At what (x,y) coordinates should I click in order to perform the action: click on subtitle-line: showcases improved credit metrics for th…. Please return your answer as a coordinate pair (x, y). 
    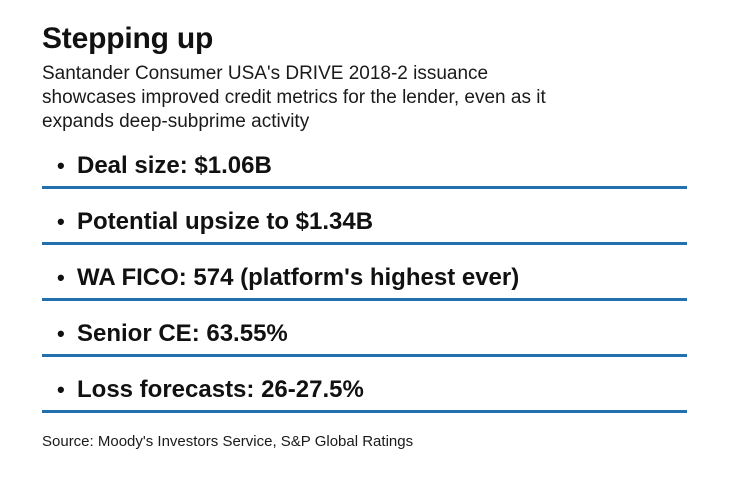
    Looking at the image, I should click on (294, 97).